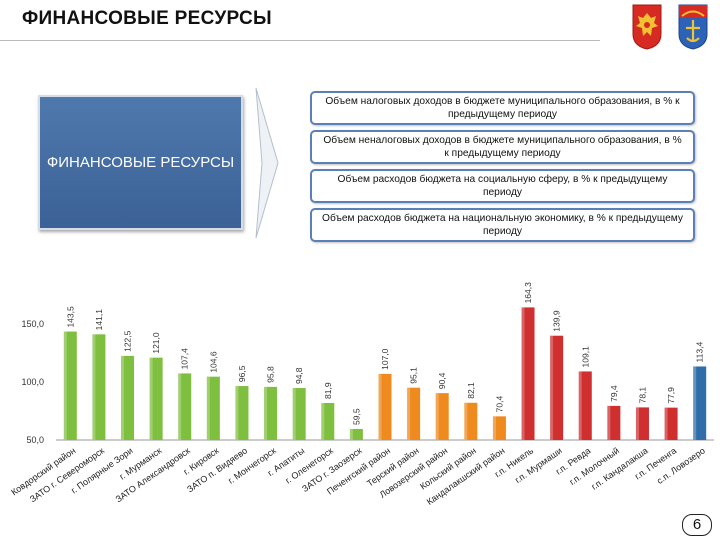 Image resolution: width=720 pixels, height=540 pixels. What do you see at coordinates (700, 352) in the screenshot?
I see `data-label: 113,4` at bounding box center [700, 352].